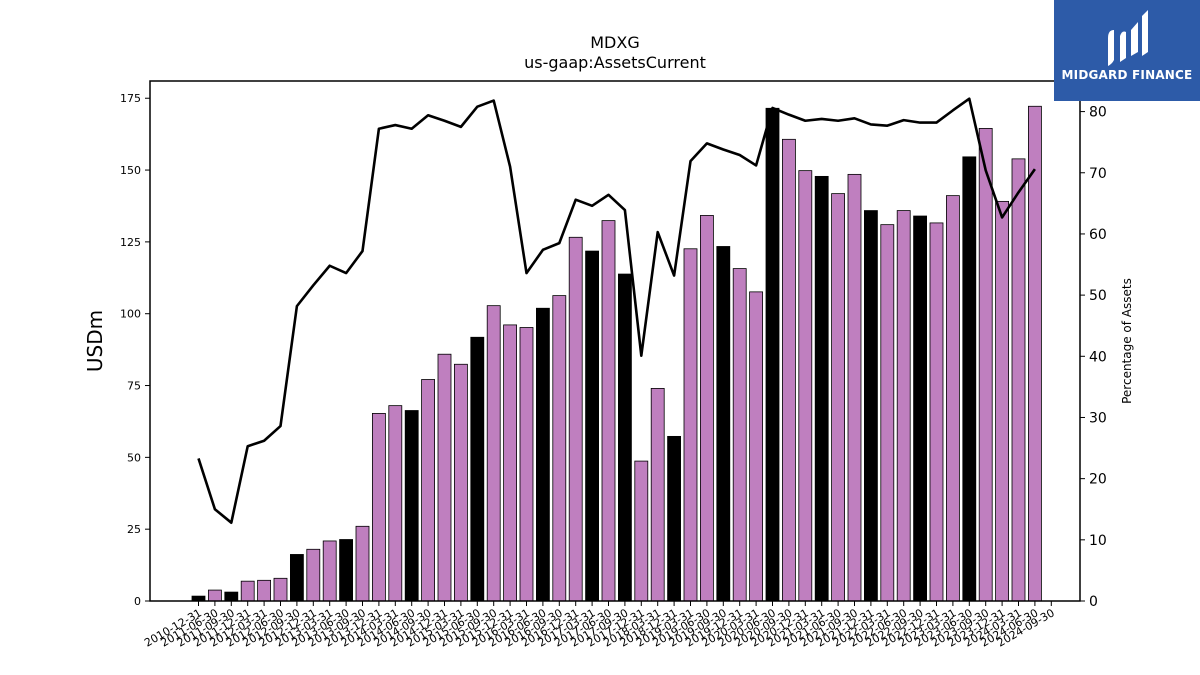 This screenshot has height=675, width=1200. Describe the element at coordinates (134, 386) in the screenshot. I see `y-tick-label: 75` at that location.